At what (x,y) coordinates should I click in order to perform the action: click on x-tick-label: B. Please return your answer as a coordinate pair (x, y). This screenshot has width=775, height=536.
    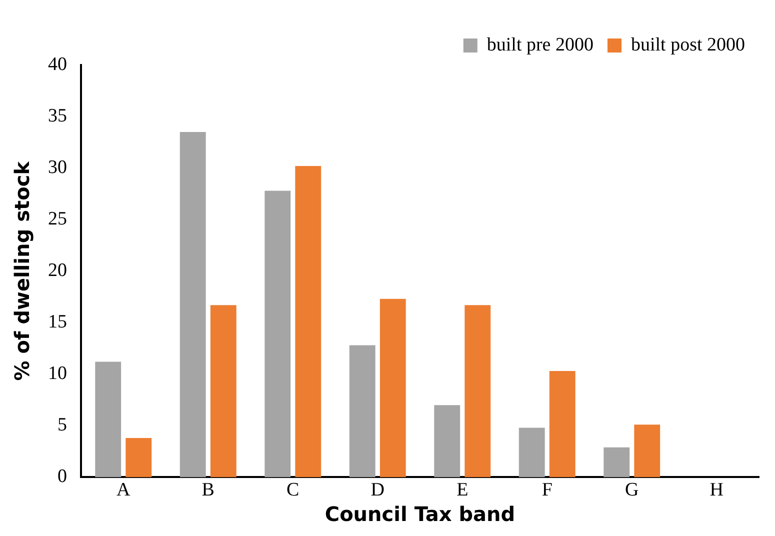
    Looking at the image, I should click on (208, 490).